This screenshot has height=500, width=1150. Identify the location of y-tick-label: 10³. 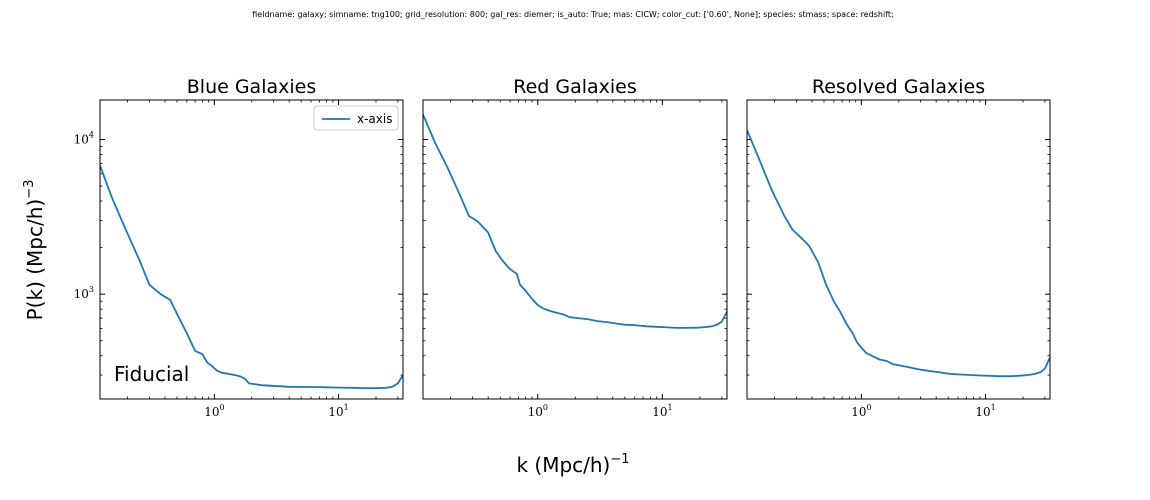
(84, 293).